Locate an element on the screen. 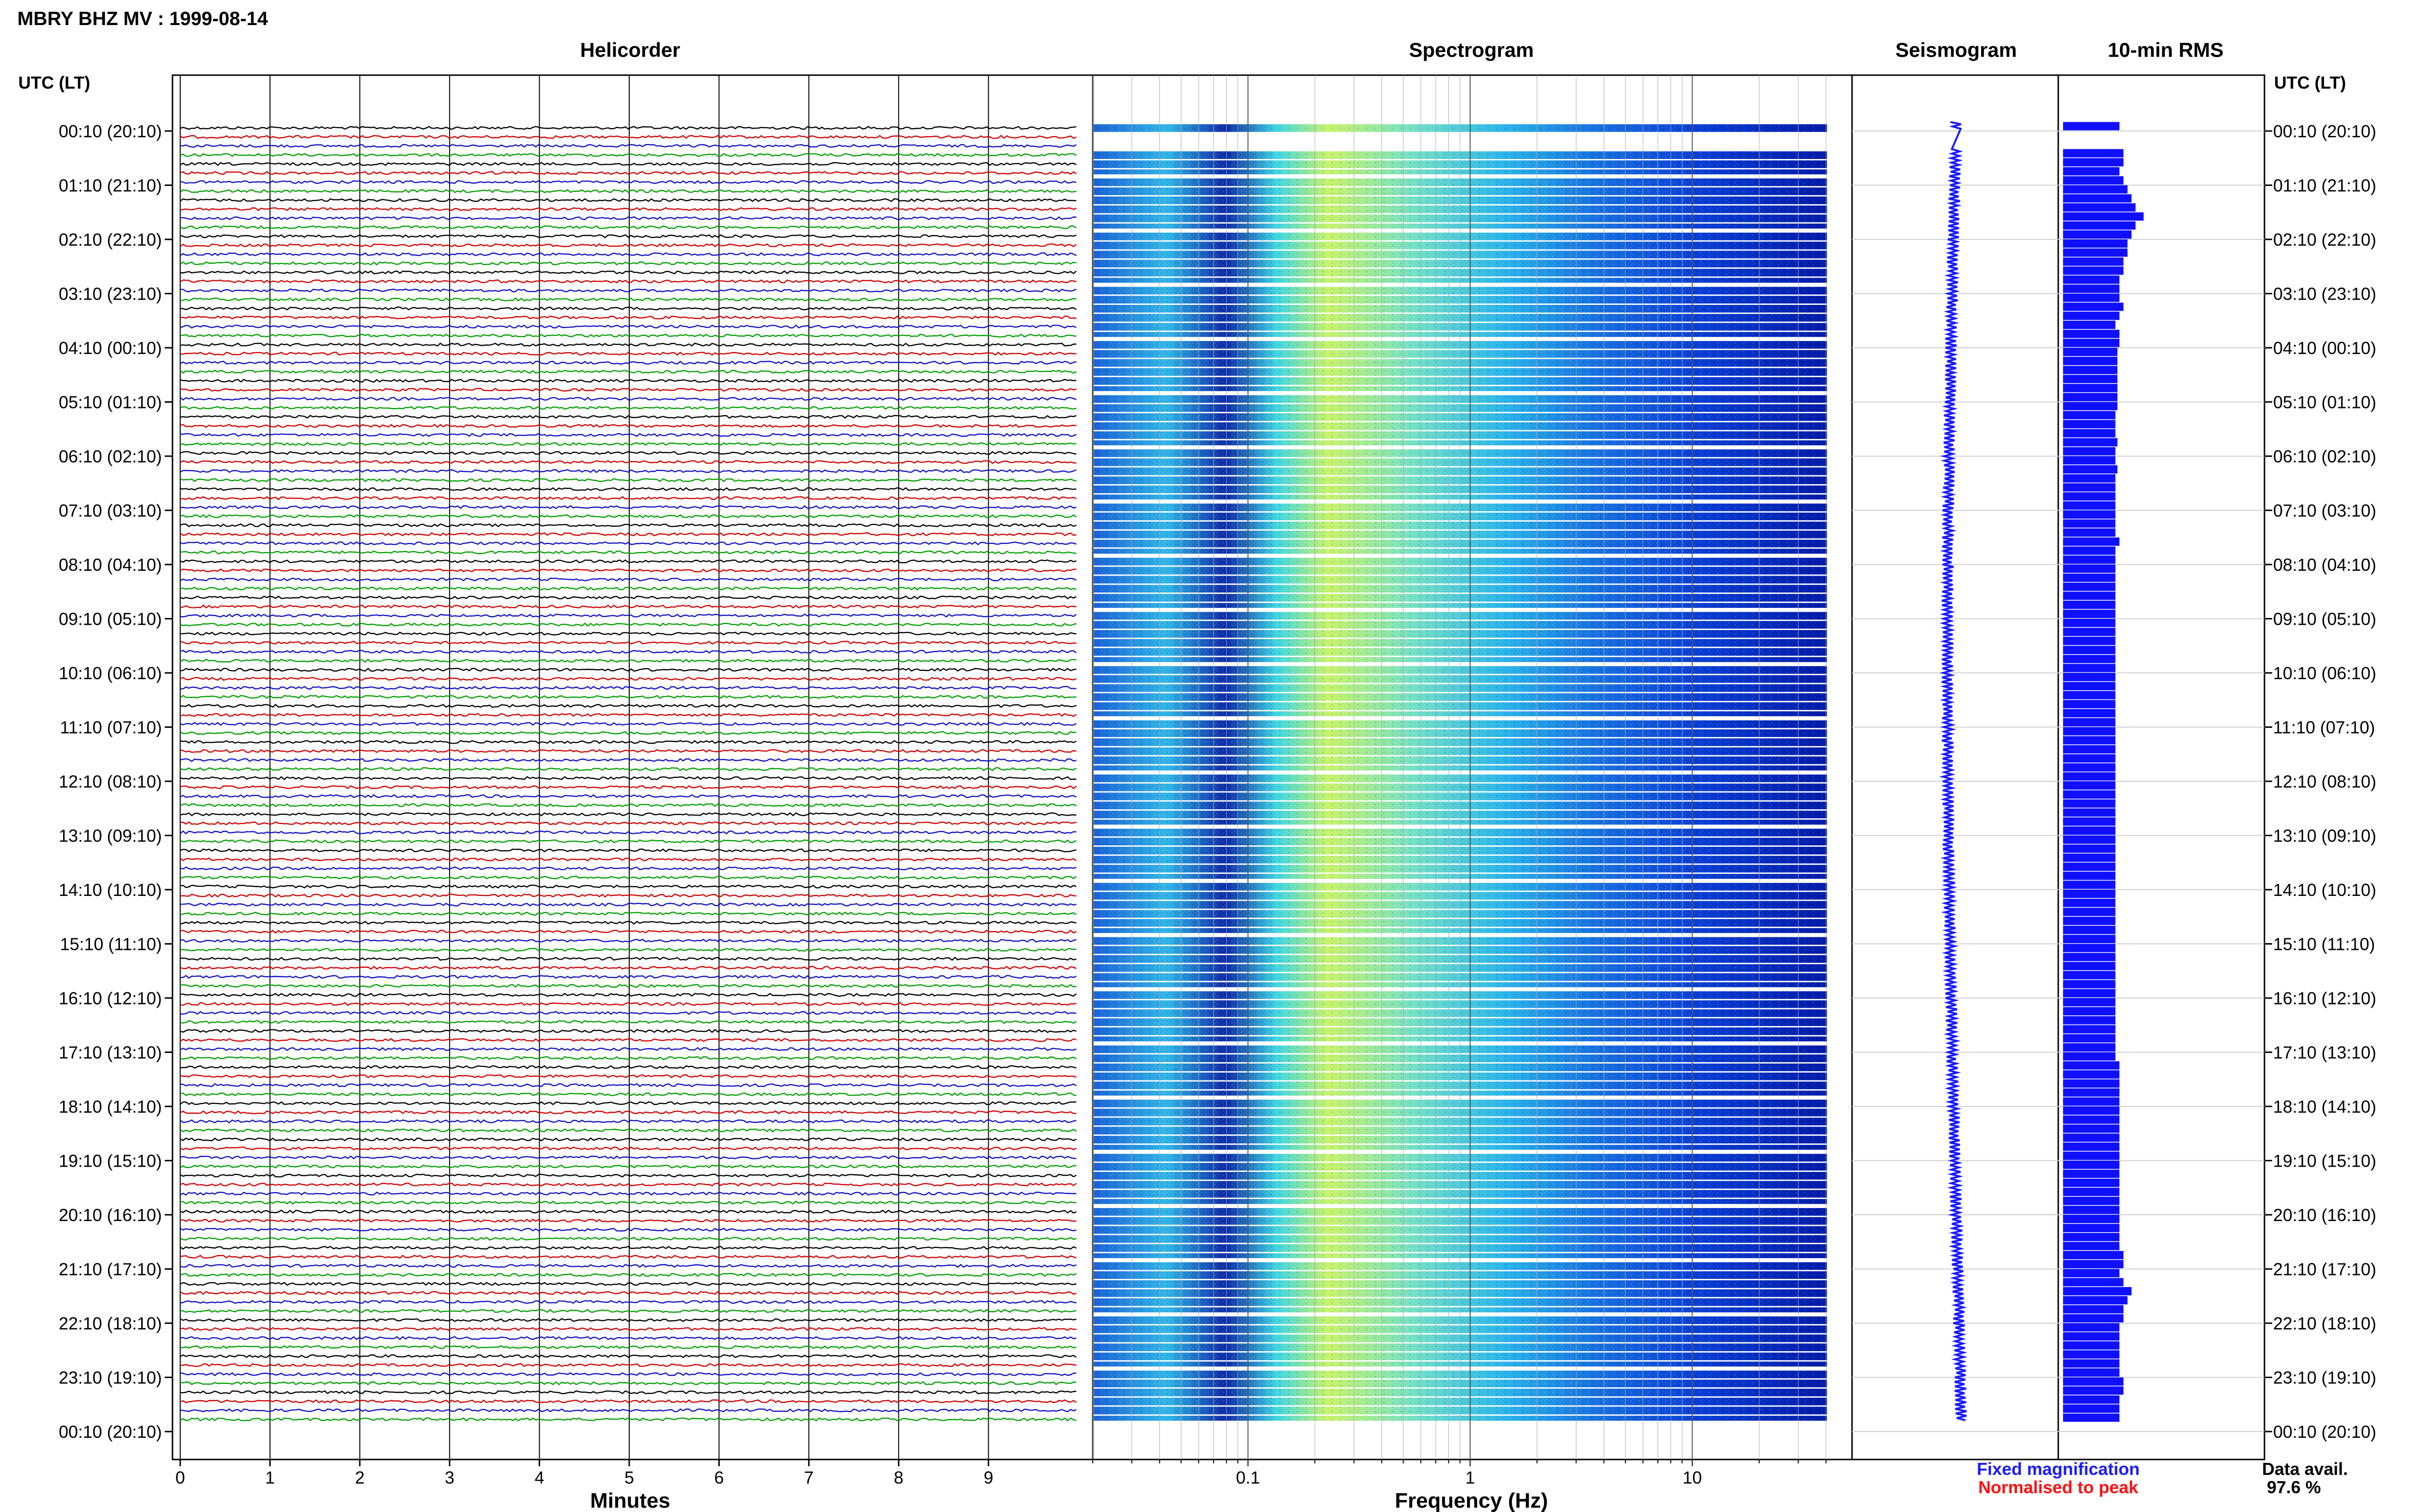 The image size is (2409, 1512). data-availability-label: Data avail. is located at coordinates (2305, 1469).